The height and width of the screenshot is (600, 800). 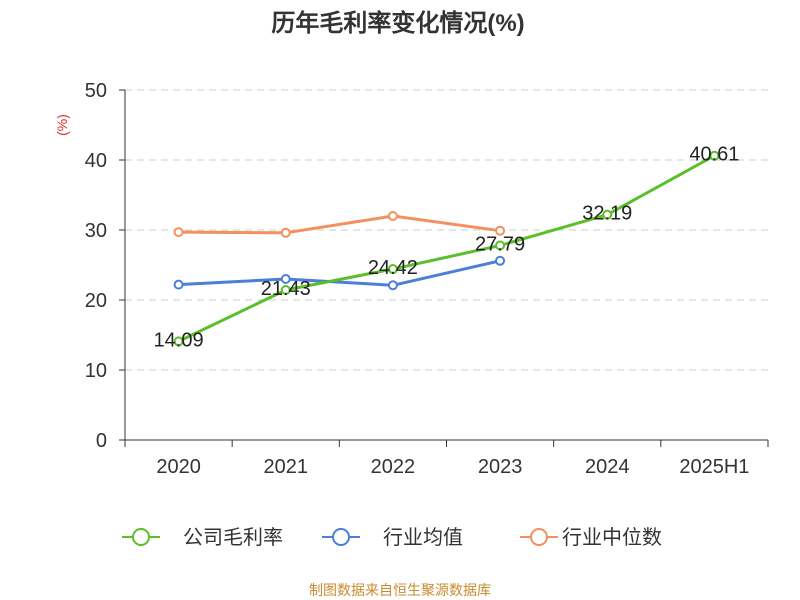 I want to click on data-label: 21.43, so click(x=286, y=289).